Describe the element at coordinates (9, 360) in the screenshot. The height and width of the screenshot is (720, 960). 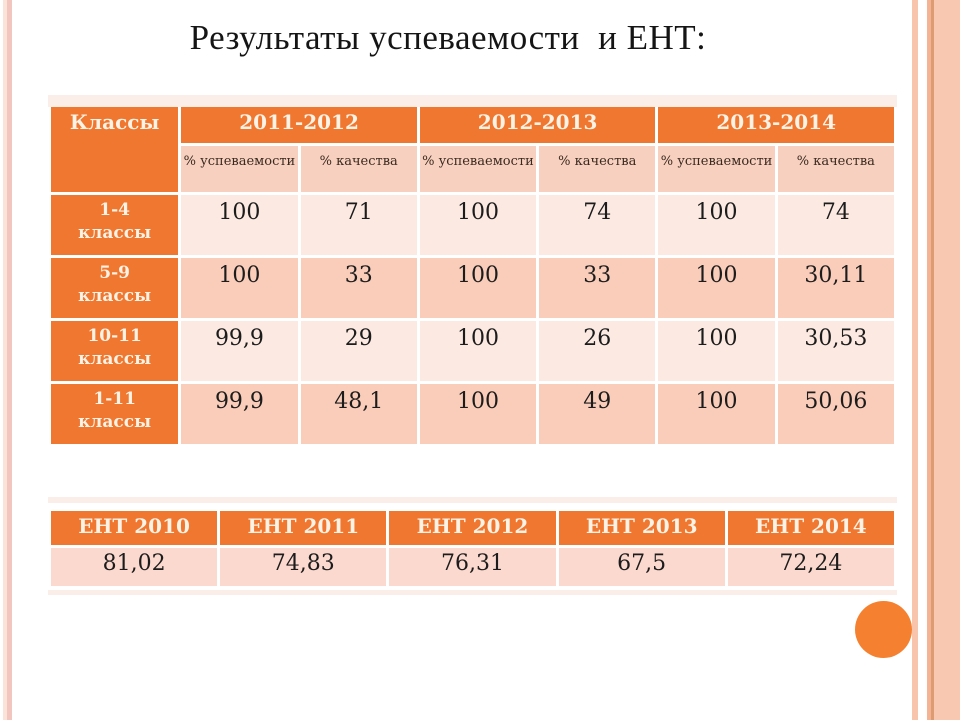
I see `left-border-stripe-inner` at that location.